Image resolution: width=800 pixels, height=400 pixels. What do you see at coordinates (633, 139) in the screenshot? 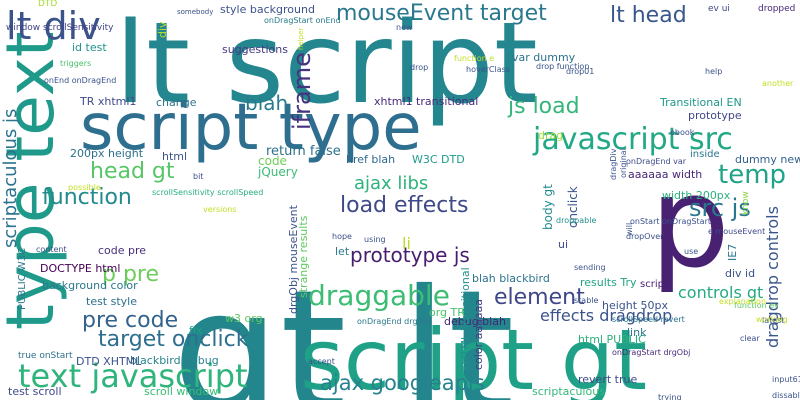
I see `cloud-word: javascript src` at bounding box center [633, 139].